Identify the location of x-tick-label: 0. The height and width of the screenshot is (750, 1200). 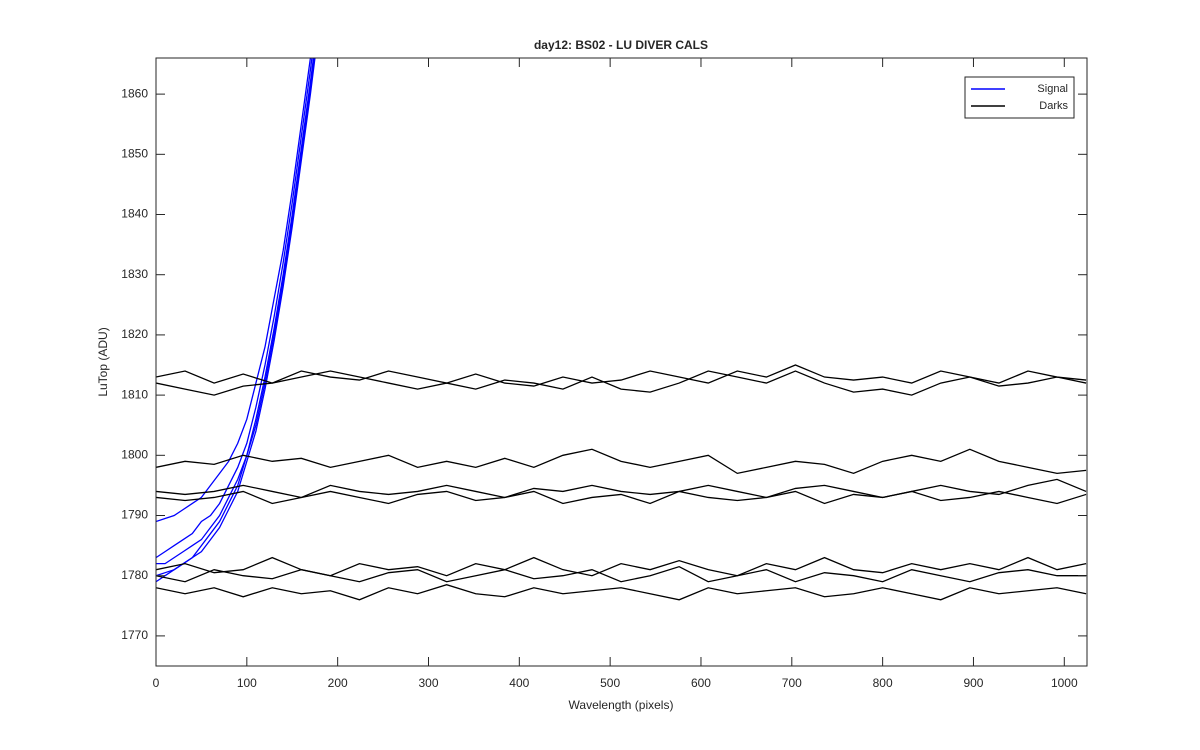
(156, 683).